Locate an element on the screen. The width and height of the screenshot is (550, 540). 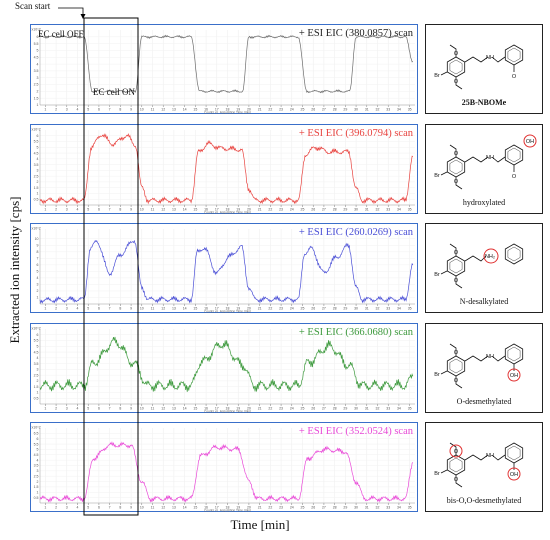
x-tick-label: 5 is located at coordinates (88, 110).